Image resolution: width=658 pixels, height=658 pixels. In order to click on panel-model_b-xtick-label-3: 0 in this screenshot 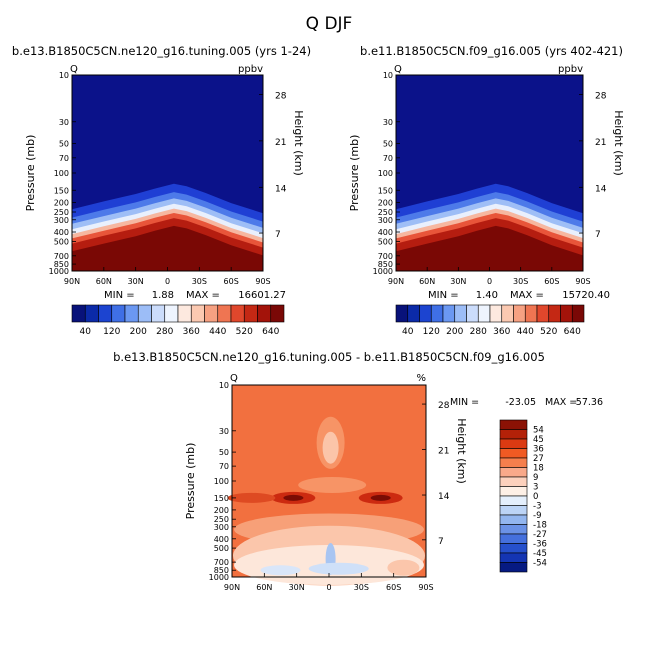, I will do `click(489, 281)`.